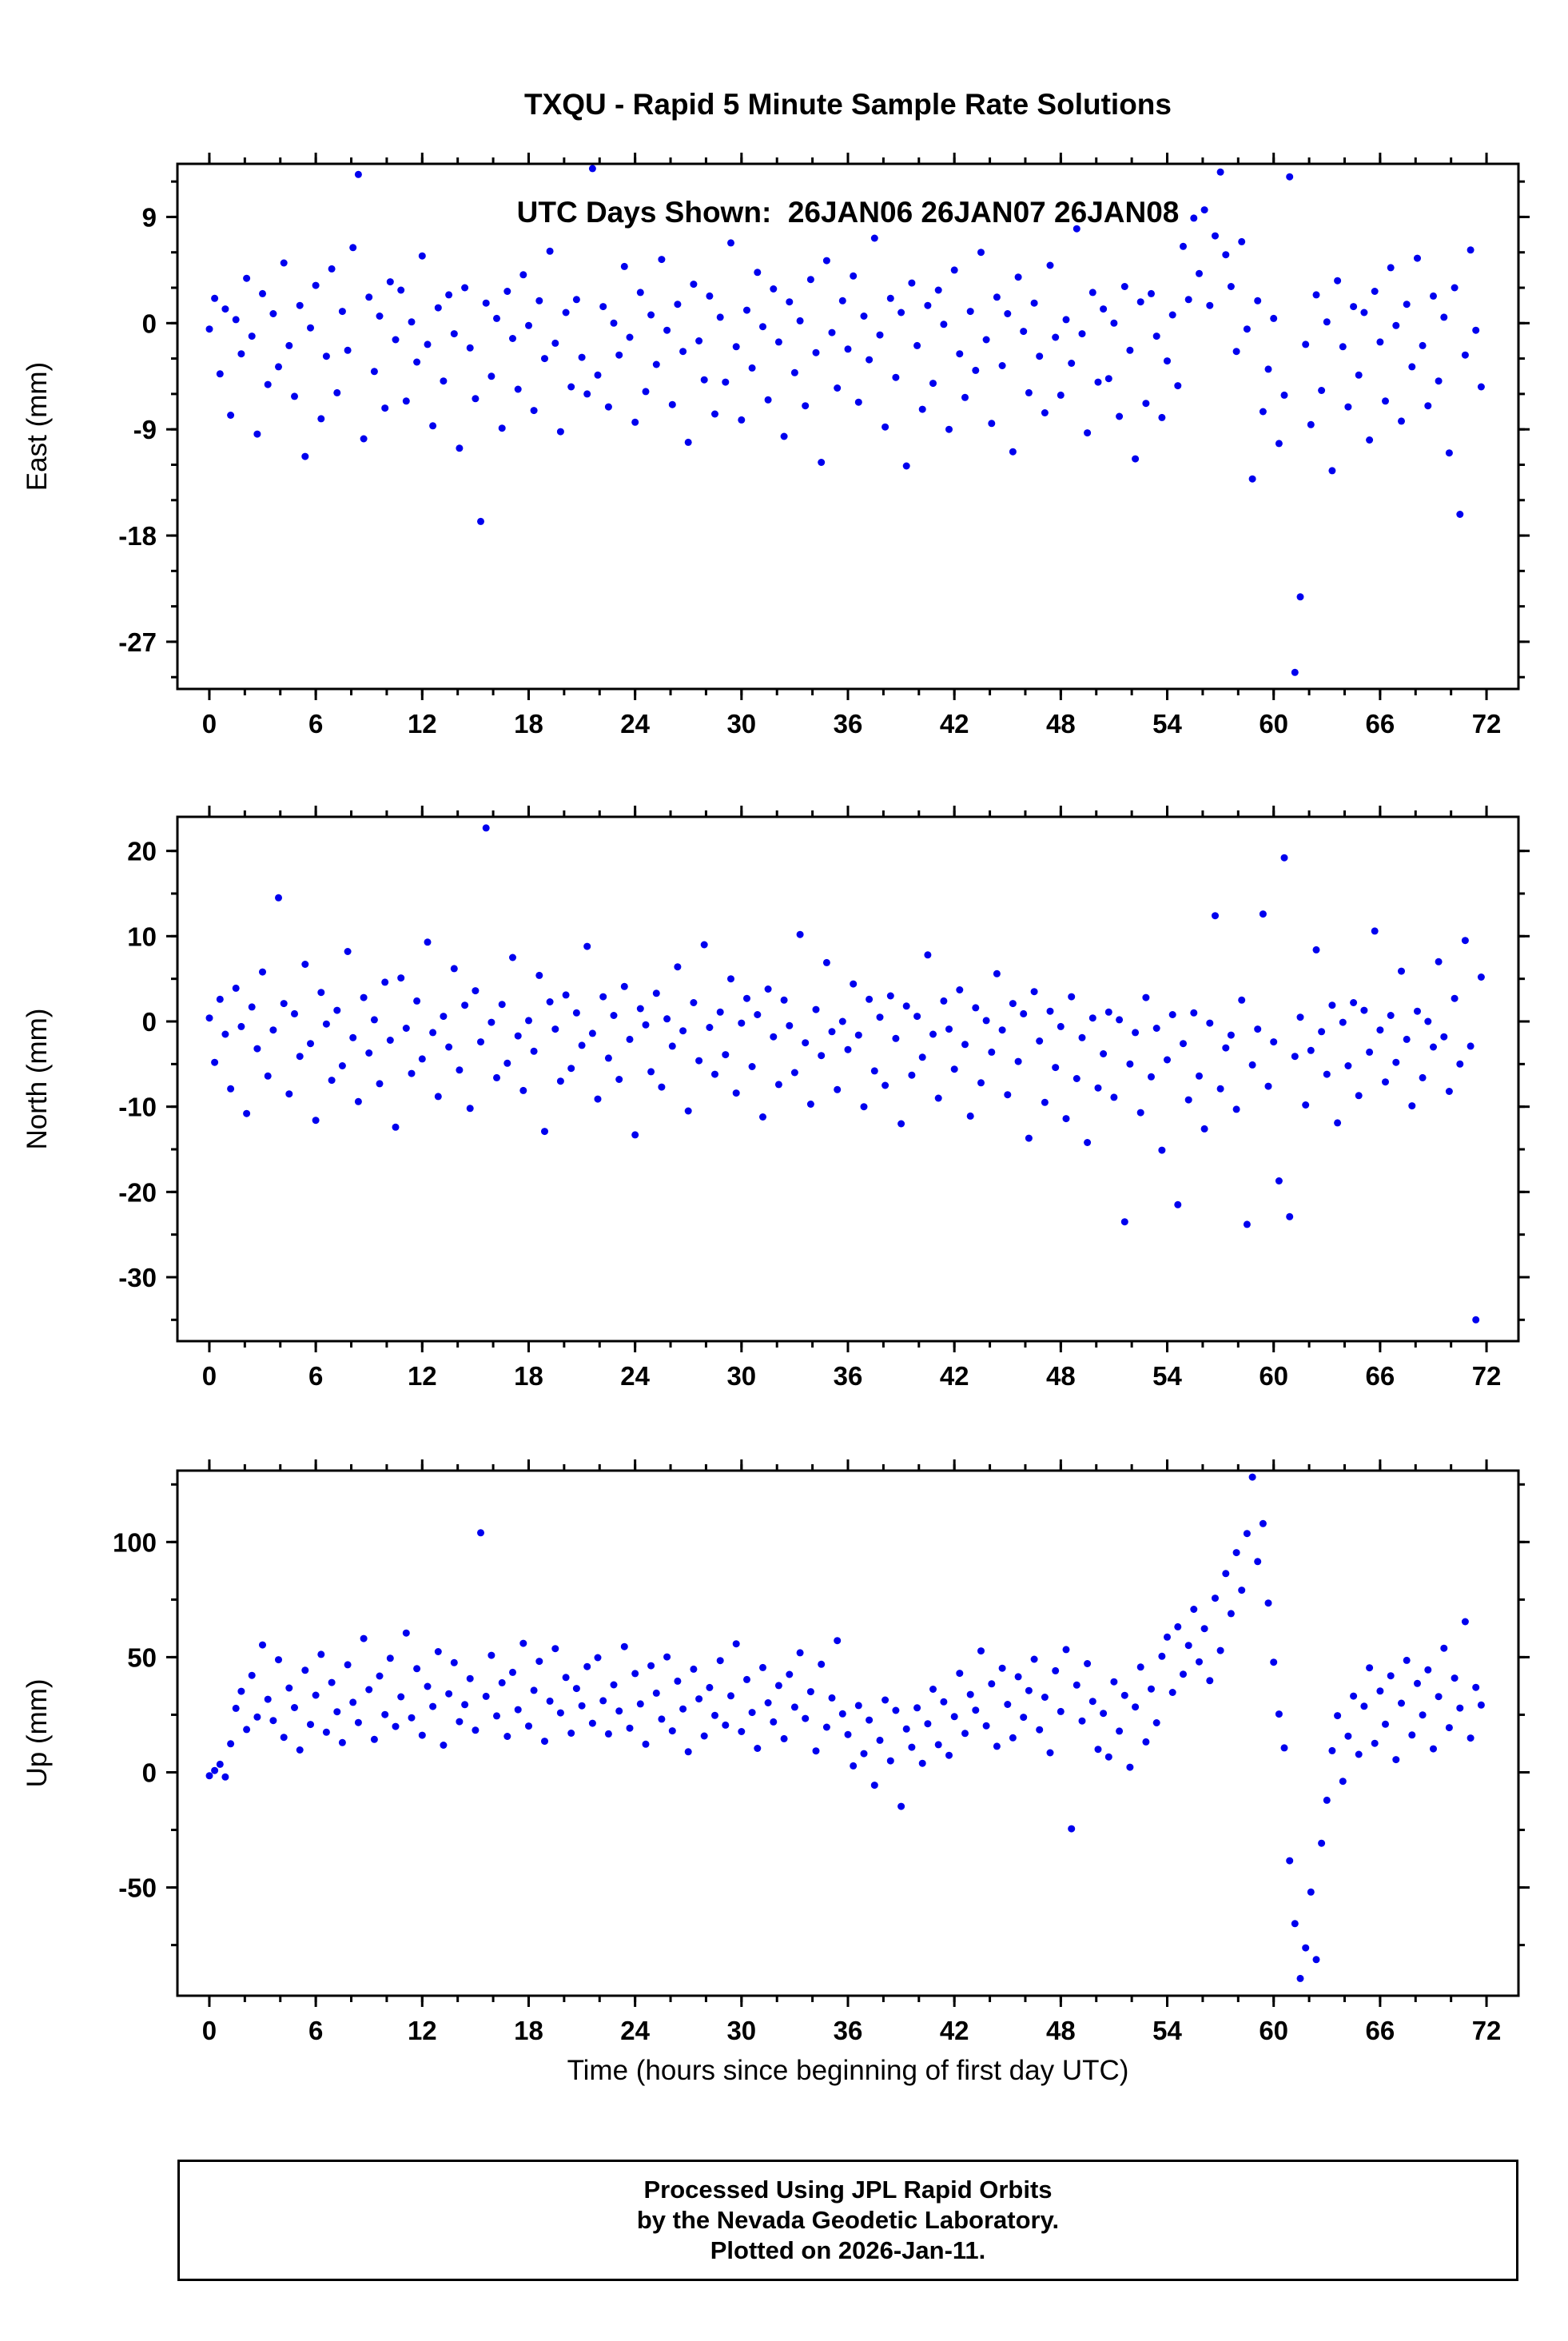 This screenshot has width=1568, height=2341. I want to click on y-tick-label: 100, so click(135, 1542).